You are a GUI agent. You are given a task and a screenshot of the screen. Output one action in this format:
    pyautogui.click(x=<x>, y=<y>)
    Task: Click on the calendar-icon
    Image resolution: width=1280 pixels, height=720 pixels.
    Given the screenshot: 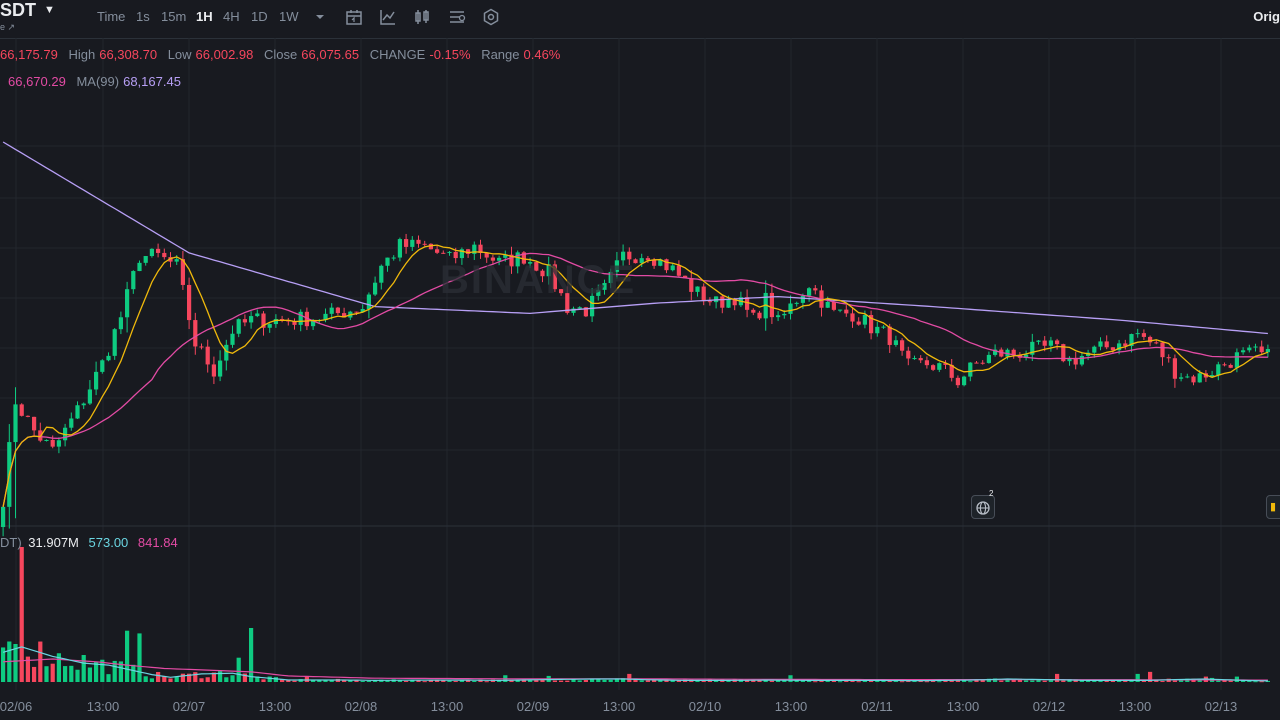 What is the action you would take?
    pyautogui.click(x=354, y=17)
    